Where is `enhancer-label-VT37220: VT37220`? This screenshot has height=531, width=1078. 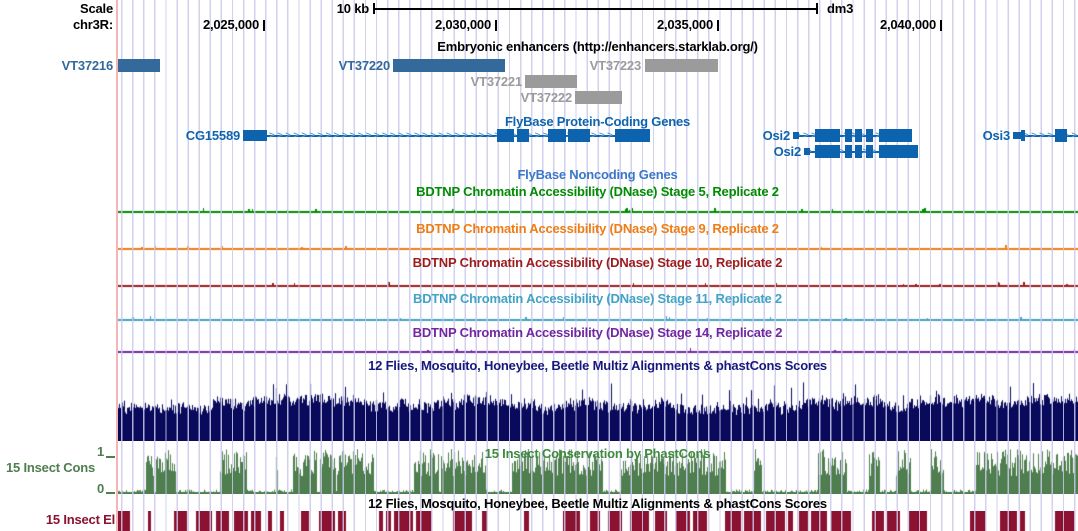 enhancer-label-VT37220: VT37220 is located at coordinates (364, 65).